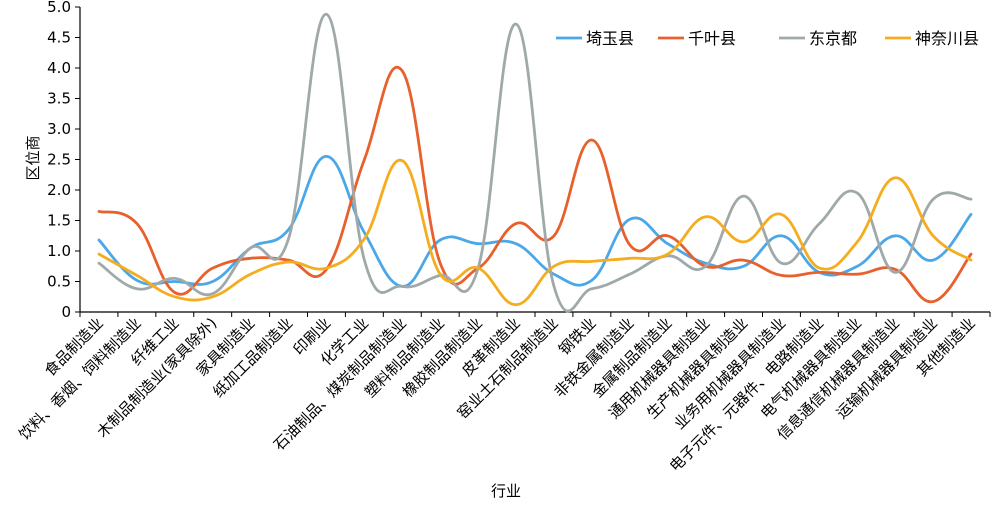 The image size is (1000, 505). Describe the element at coordinates (59, 190) in the screenshot. I see `y-tick-label: 2.0` at that location.